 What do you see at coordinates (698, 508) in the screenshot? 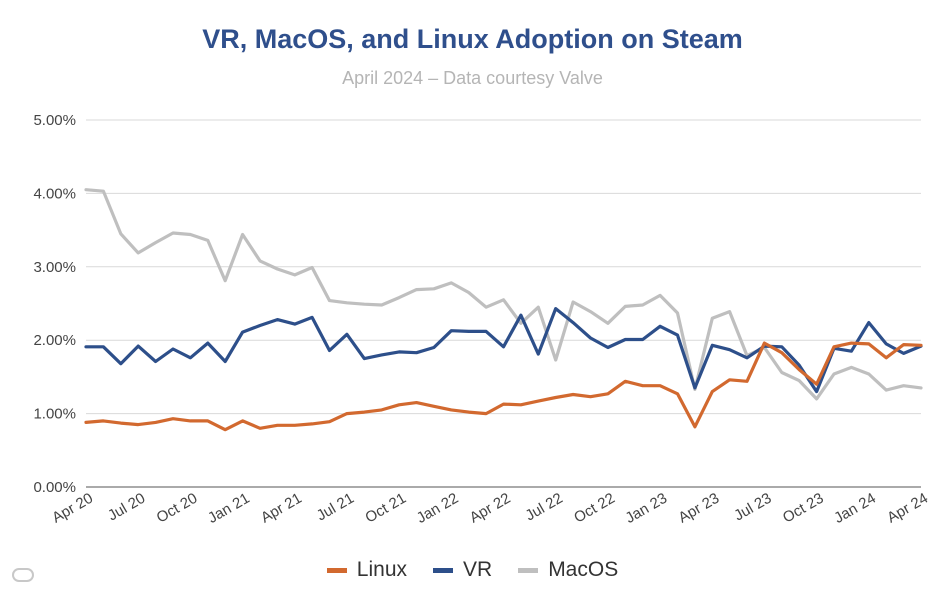
I see `x-tick-label: Apr 23` at bounding box center [698, 508].